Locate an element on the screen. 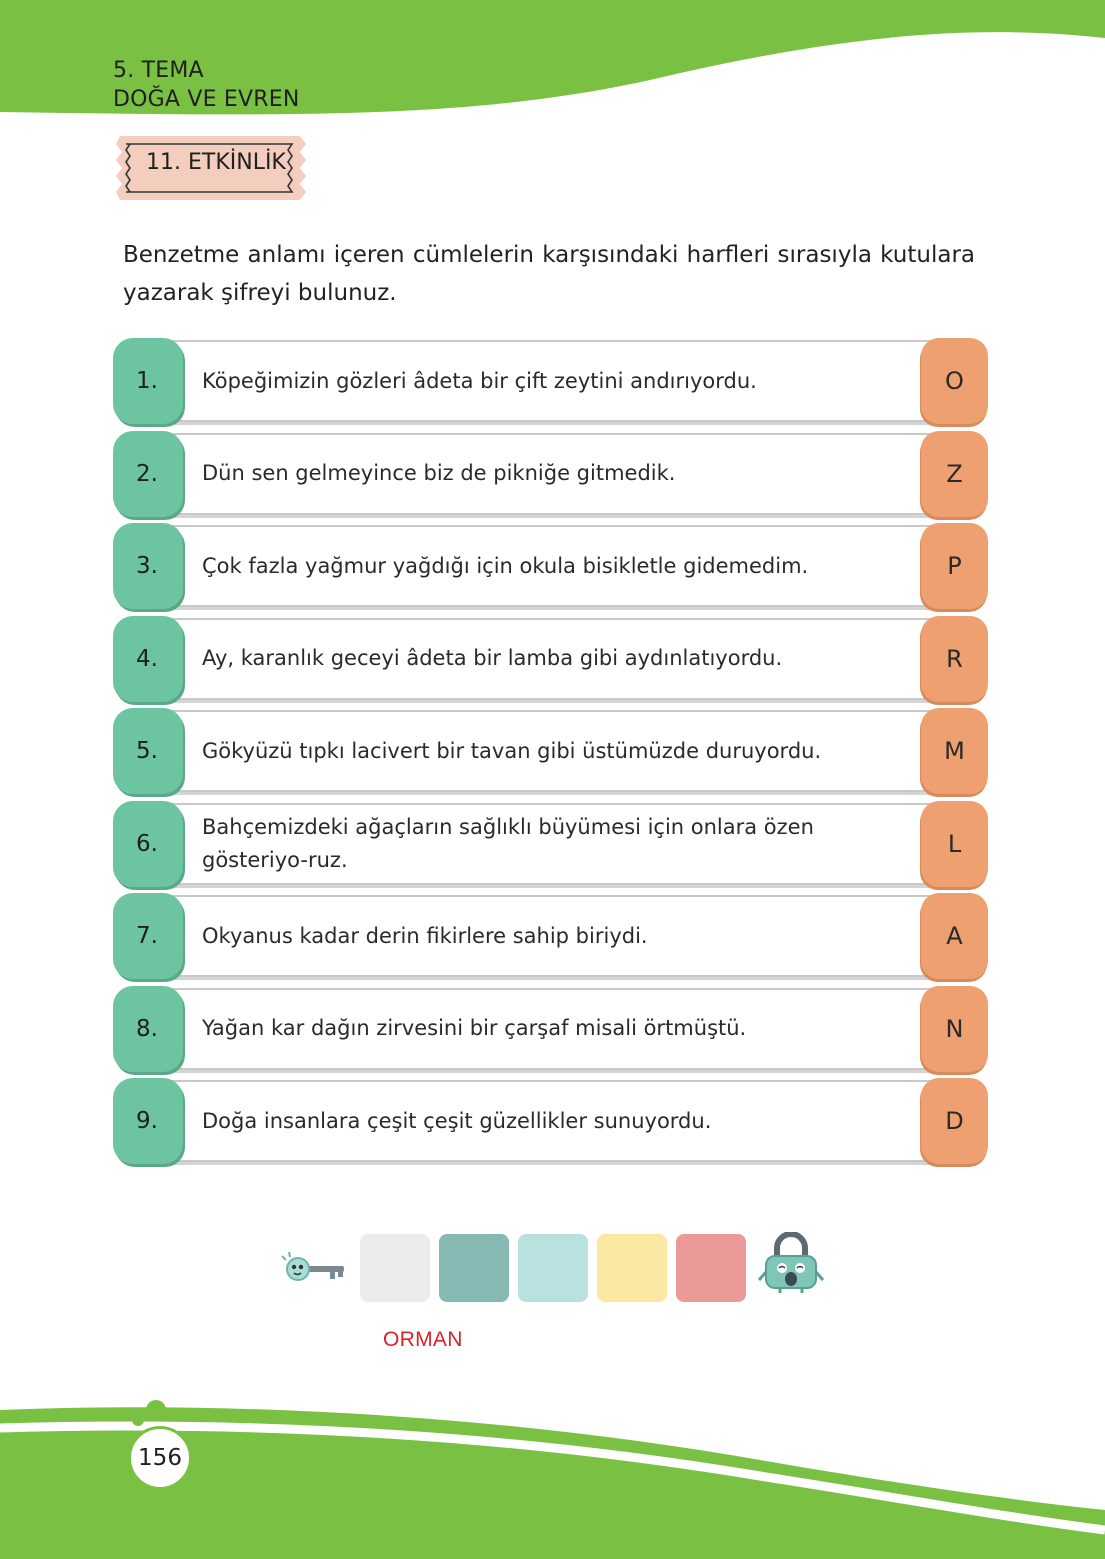 The width and height of the screenshot is (1105, 1559). key-icon is located at coordinates (312, 1266).